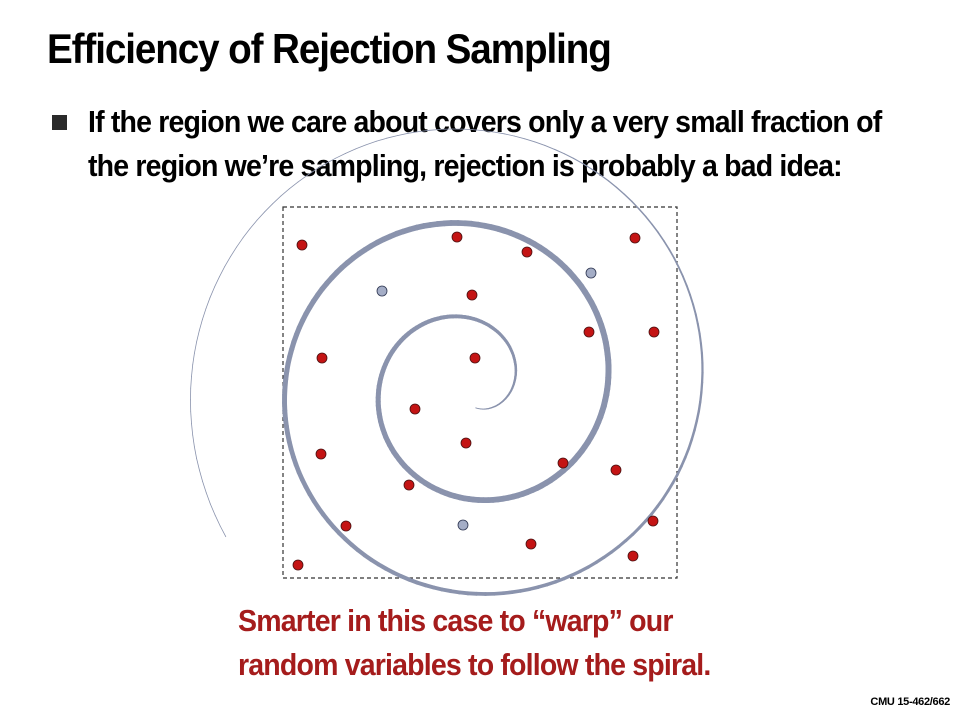  Describe the element at coordinates (486, 399) in the screenshot. I see `accepted-samples` at that location.